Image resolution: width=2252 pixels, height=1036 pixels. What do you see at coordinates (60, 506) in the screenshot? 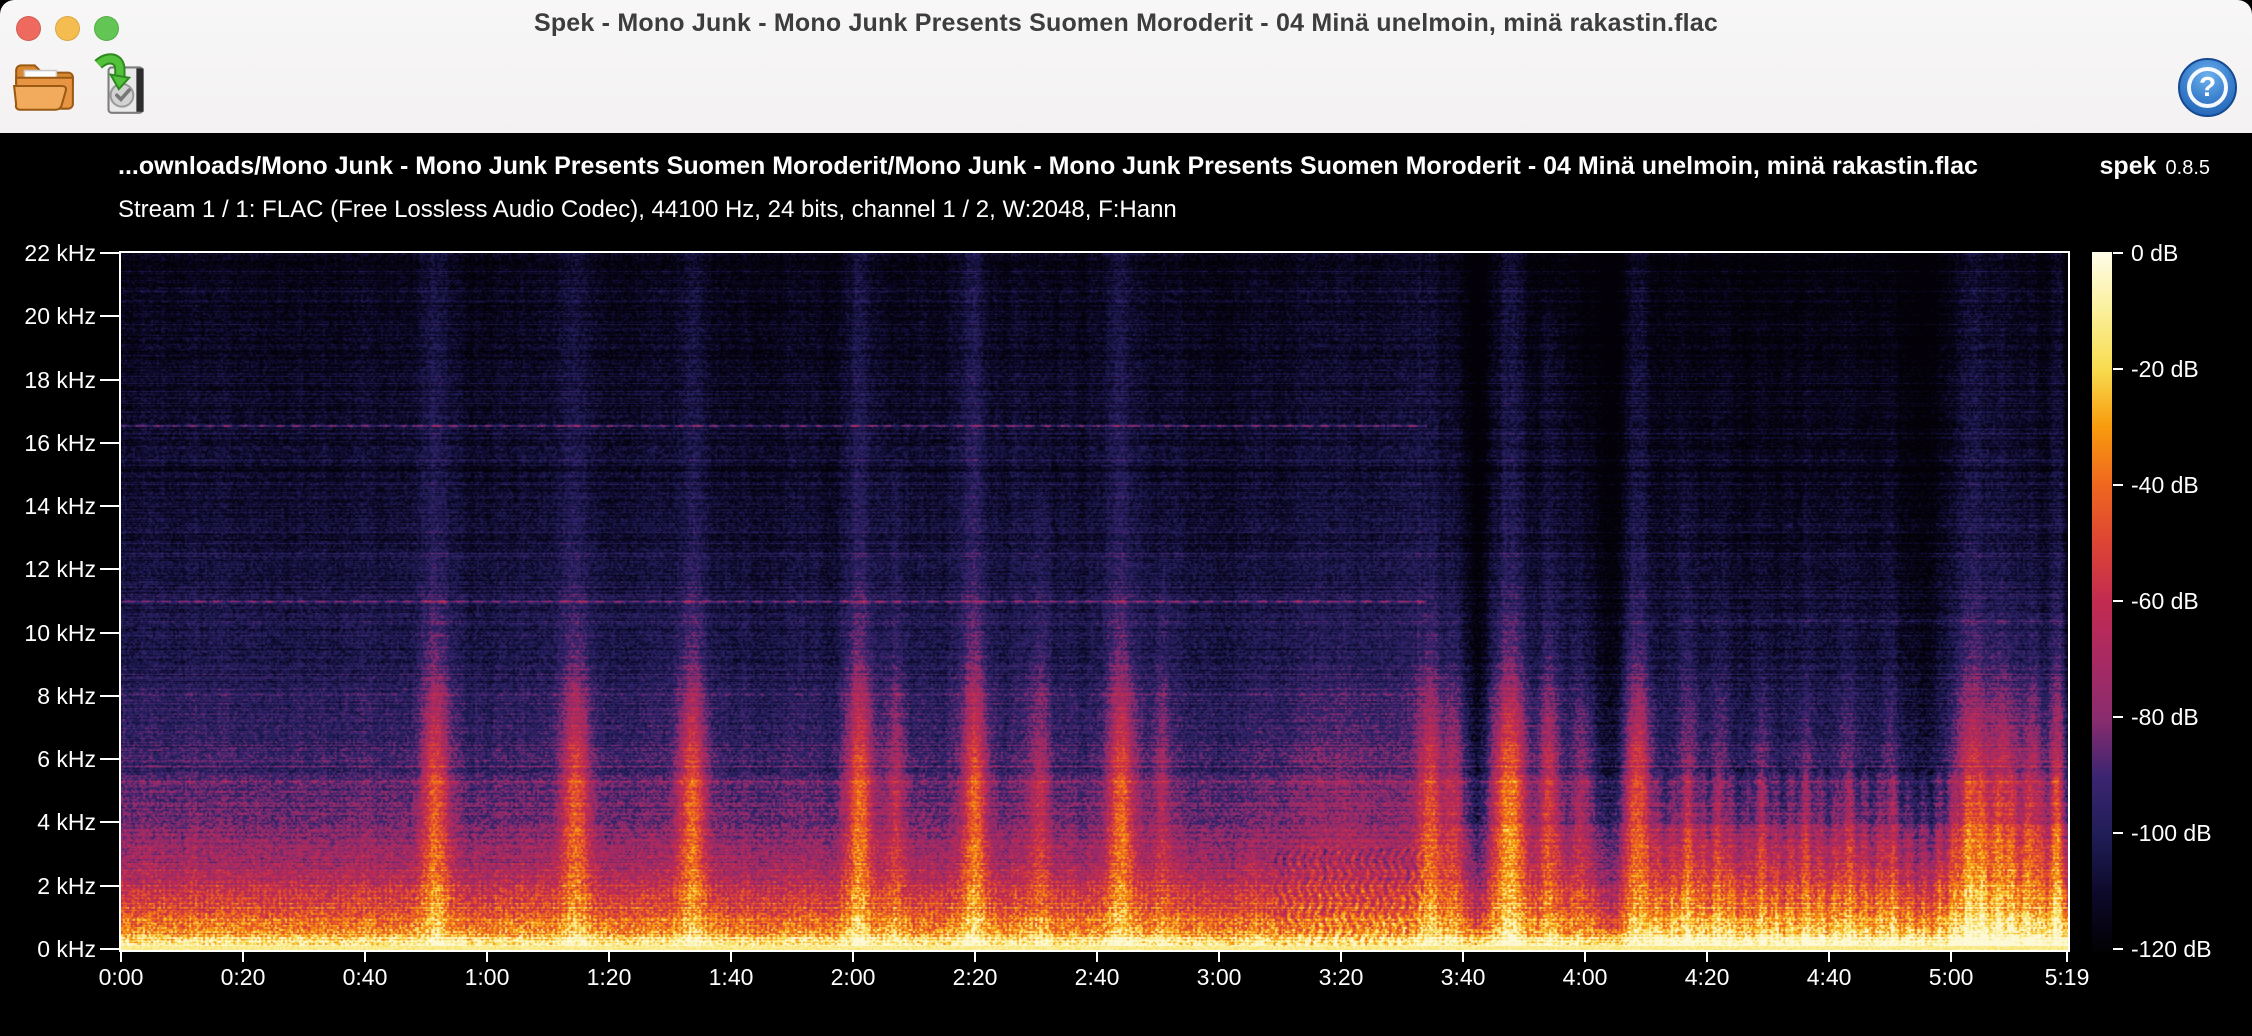
I see `freq-tick-label: 14 kHz` at bounding box center [60, 506].